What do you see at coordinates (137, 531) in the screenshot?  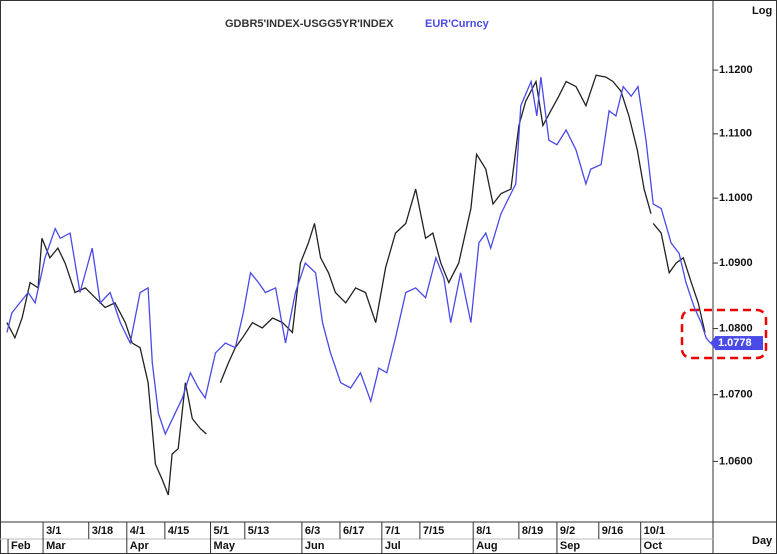 I see `x-tick-label: 4/1` at bounding box center [137, 531].